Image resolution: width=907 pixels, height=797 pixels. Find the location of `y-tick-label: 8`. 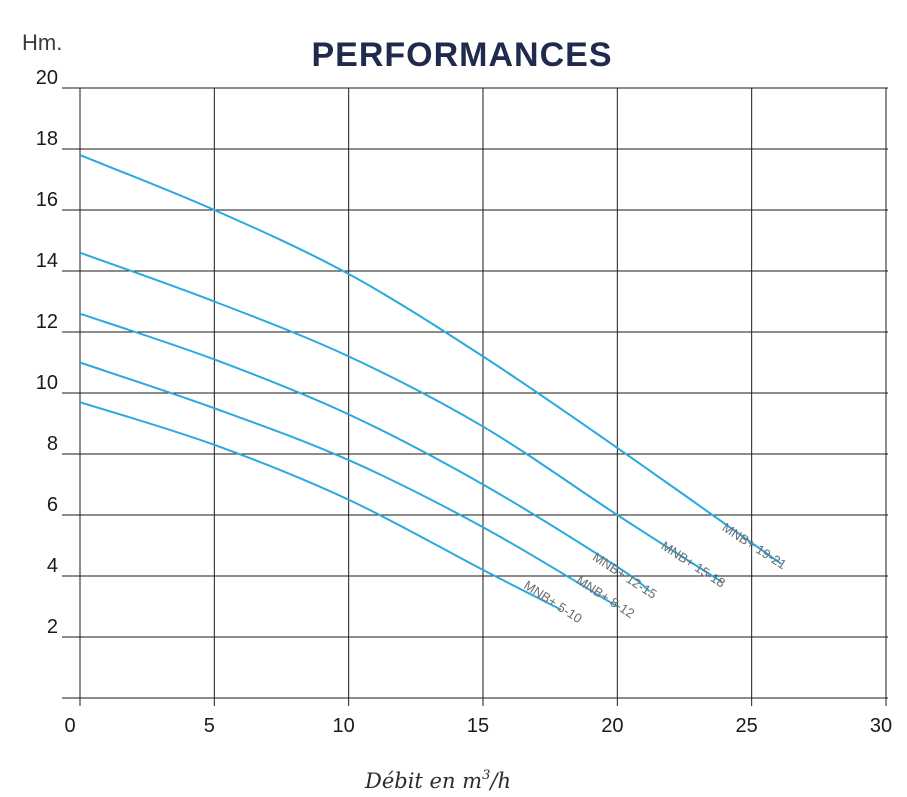

y-tick-label: 8 is located at coordinates (52, 444).